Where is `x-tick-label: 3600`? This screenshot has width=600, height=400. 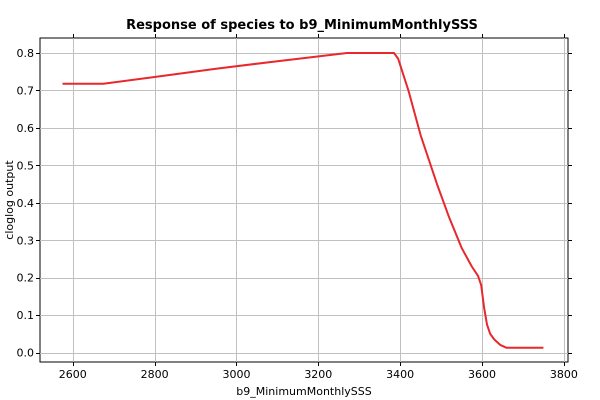 x-tick-label: 3600 is located at coordinates (482, 374).